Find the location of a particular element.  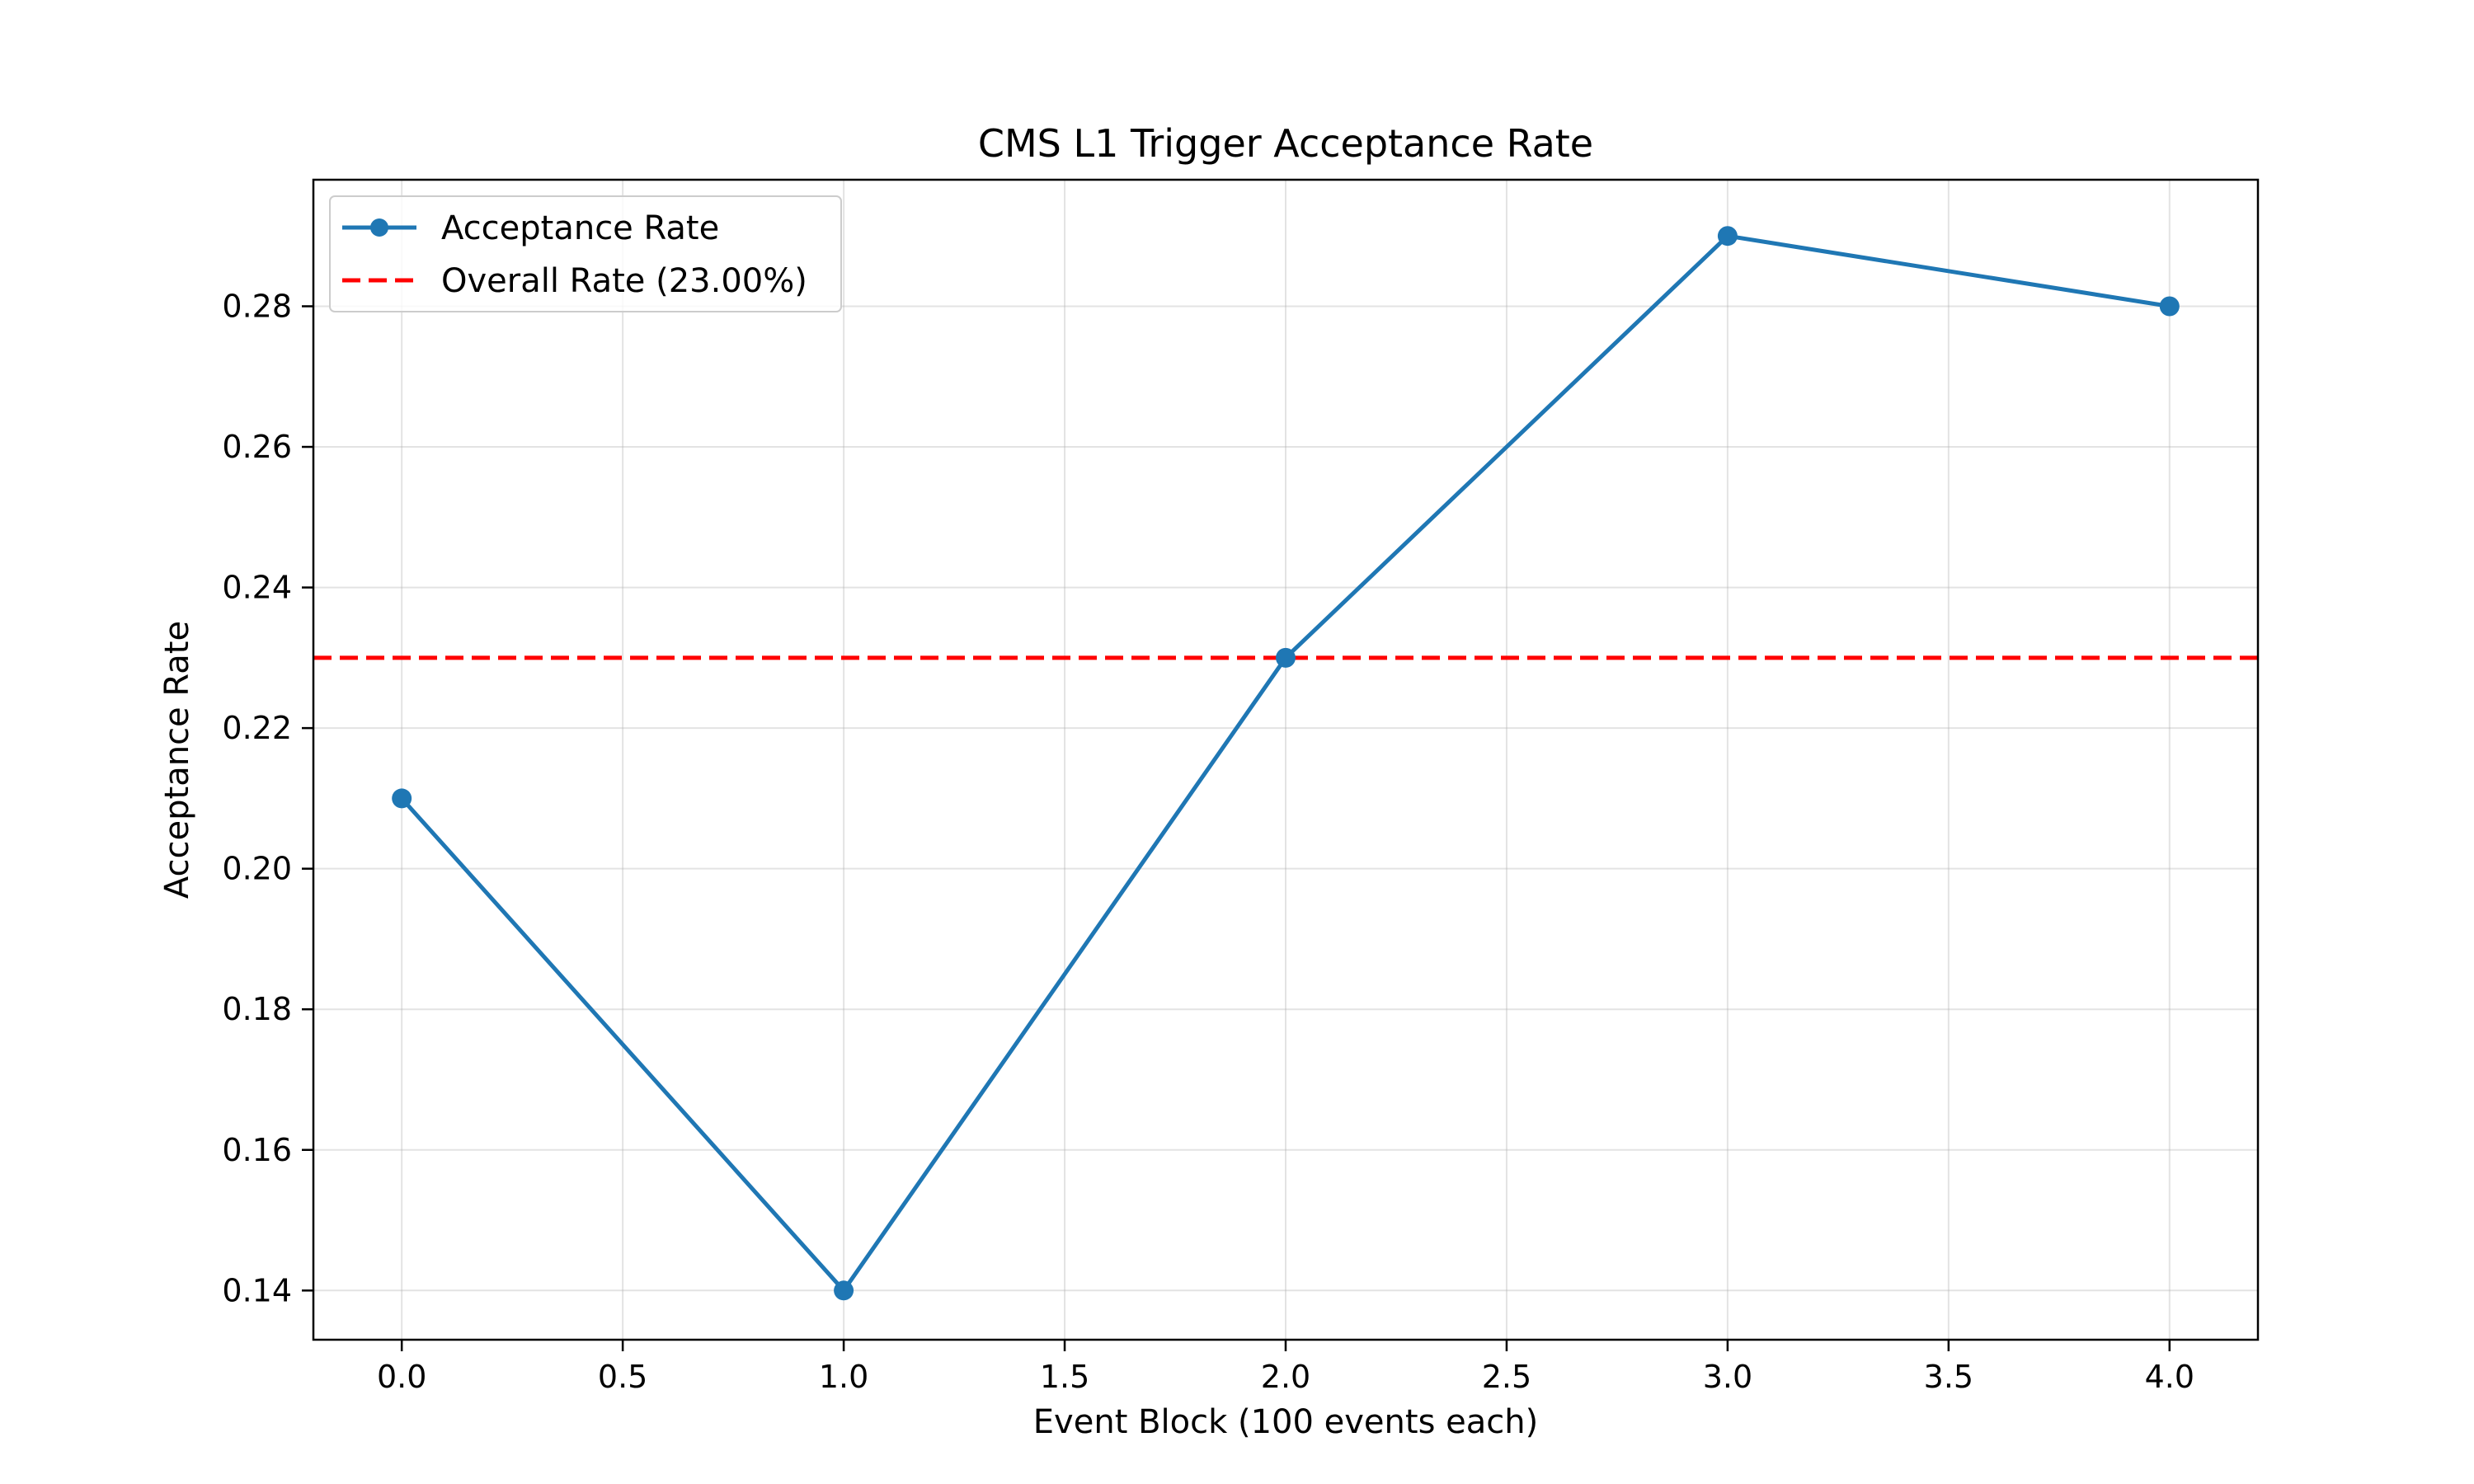

x-tick-label: 0.0 is located at coordinates (401, 1377).